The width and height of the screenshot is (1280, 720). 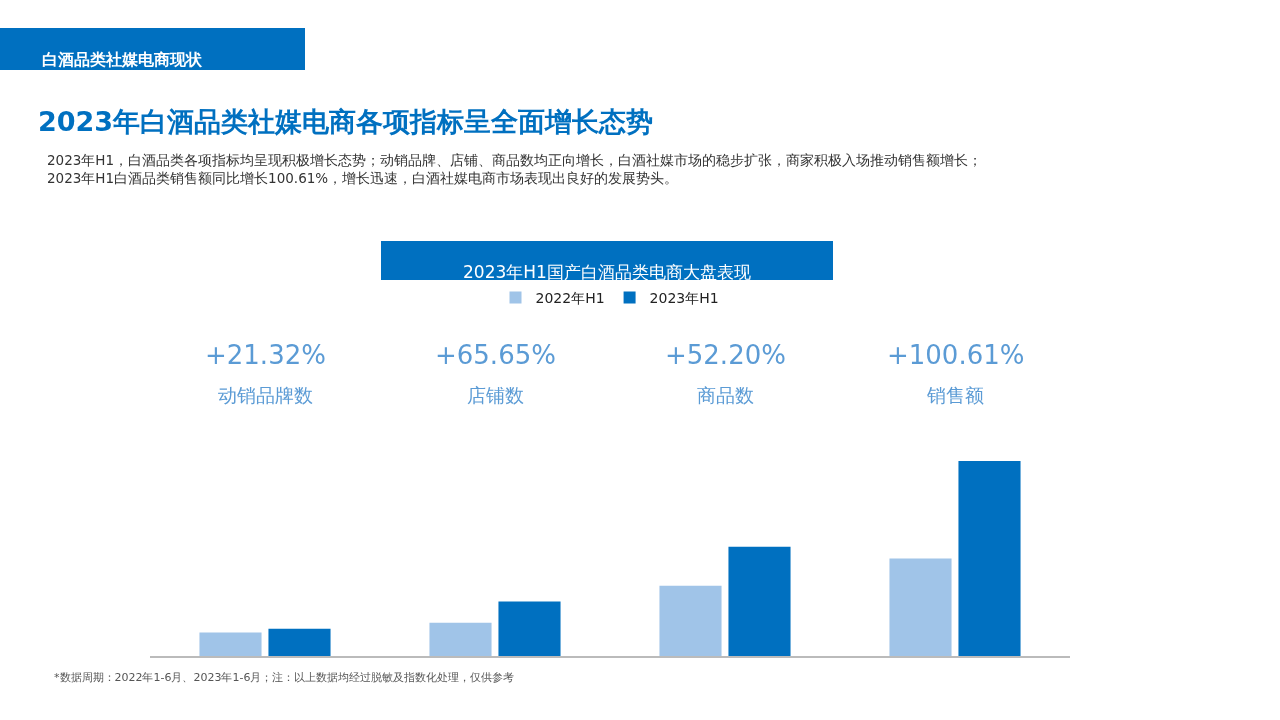 What do you see at coordinates (346, 122) in the screenshot?
I see `chart-title: 2023年白酒品类社媒电商各项指标呈全面增长态势` at bounding box center [346, 122].